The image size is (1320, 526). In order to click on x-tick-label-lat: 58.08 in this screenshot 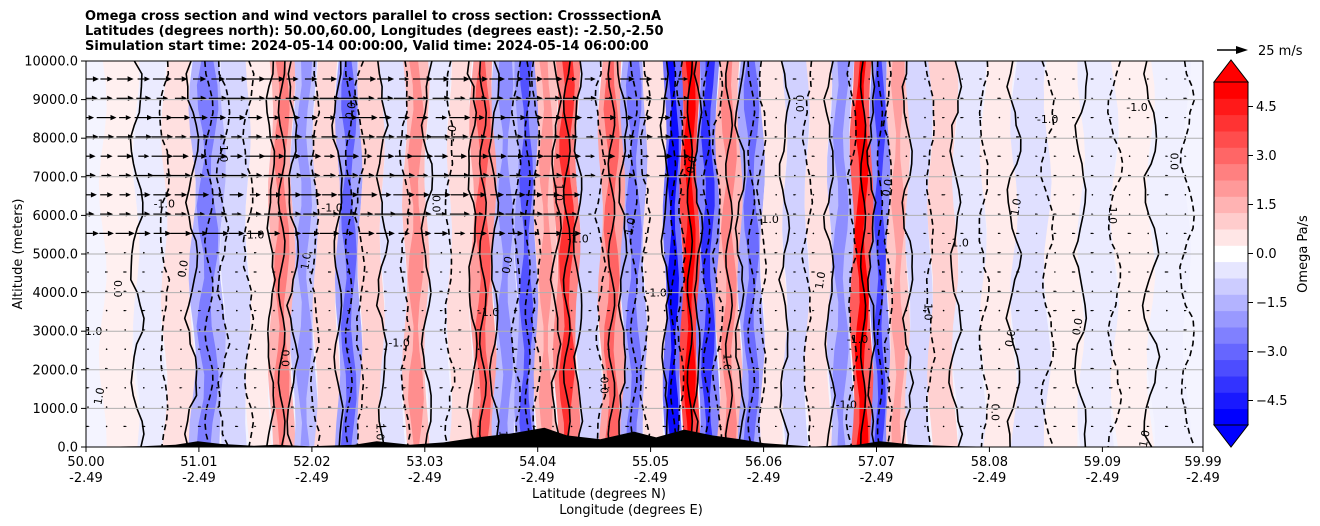, I will do `click(989, 462)`.